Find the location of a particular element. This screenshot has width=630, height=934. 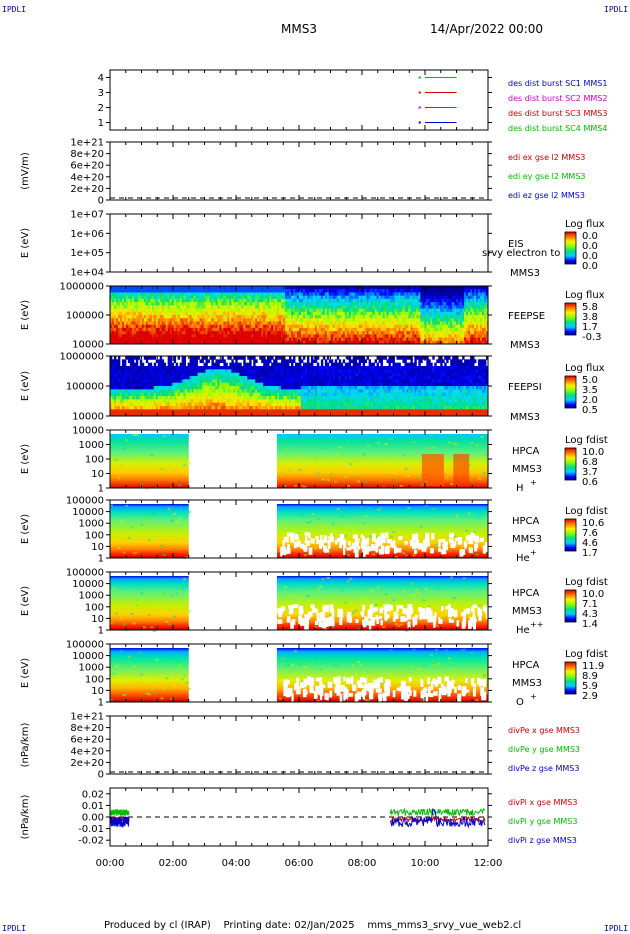

colorbar-hpca_he1 is located at coordinates (570, 535).